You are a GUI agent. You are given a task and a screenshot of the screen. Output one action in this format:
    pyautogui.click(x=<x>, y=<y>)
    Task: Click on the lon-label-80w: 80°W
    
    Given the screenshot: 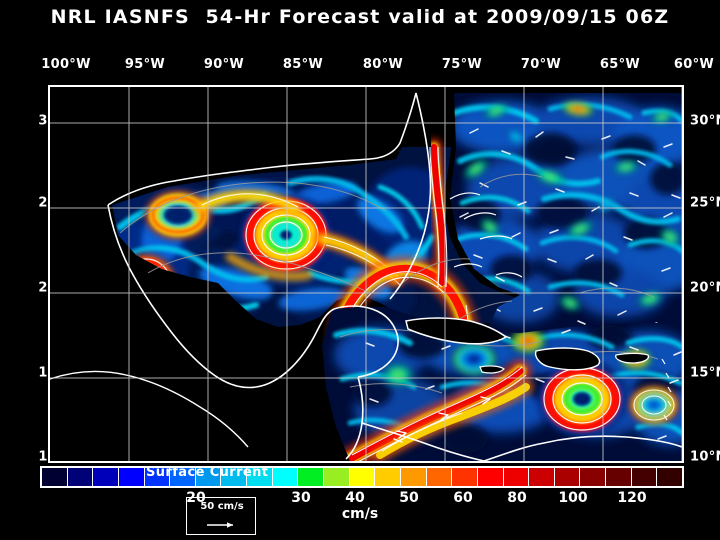 What is the action you would take?
    pyautogui.click(x=383, y=64)
    